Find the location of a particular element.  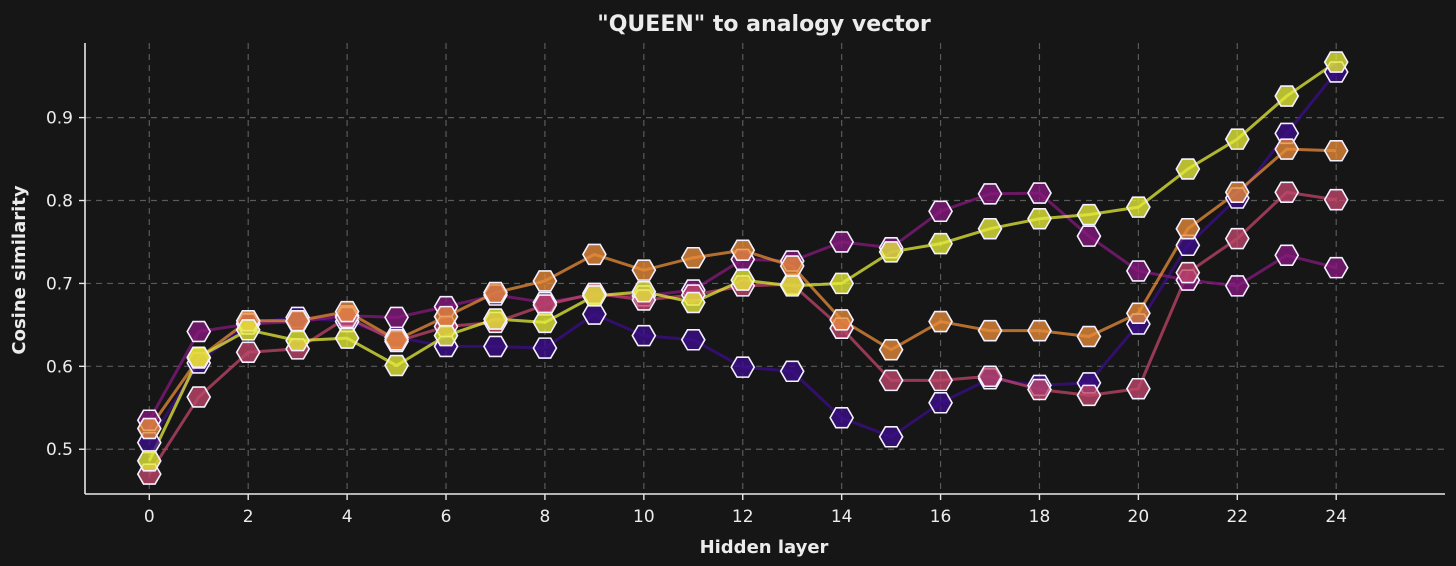

x-tick-label: 16 is located at coordinates (941, 517).